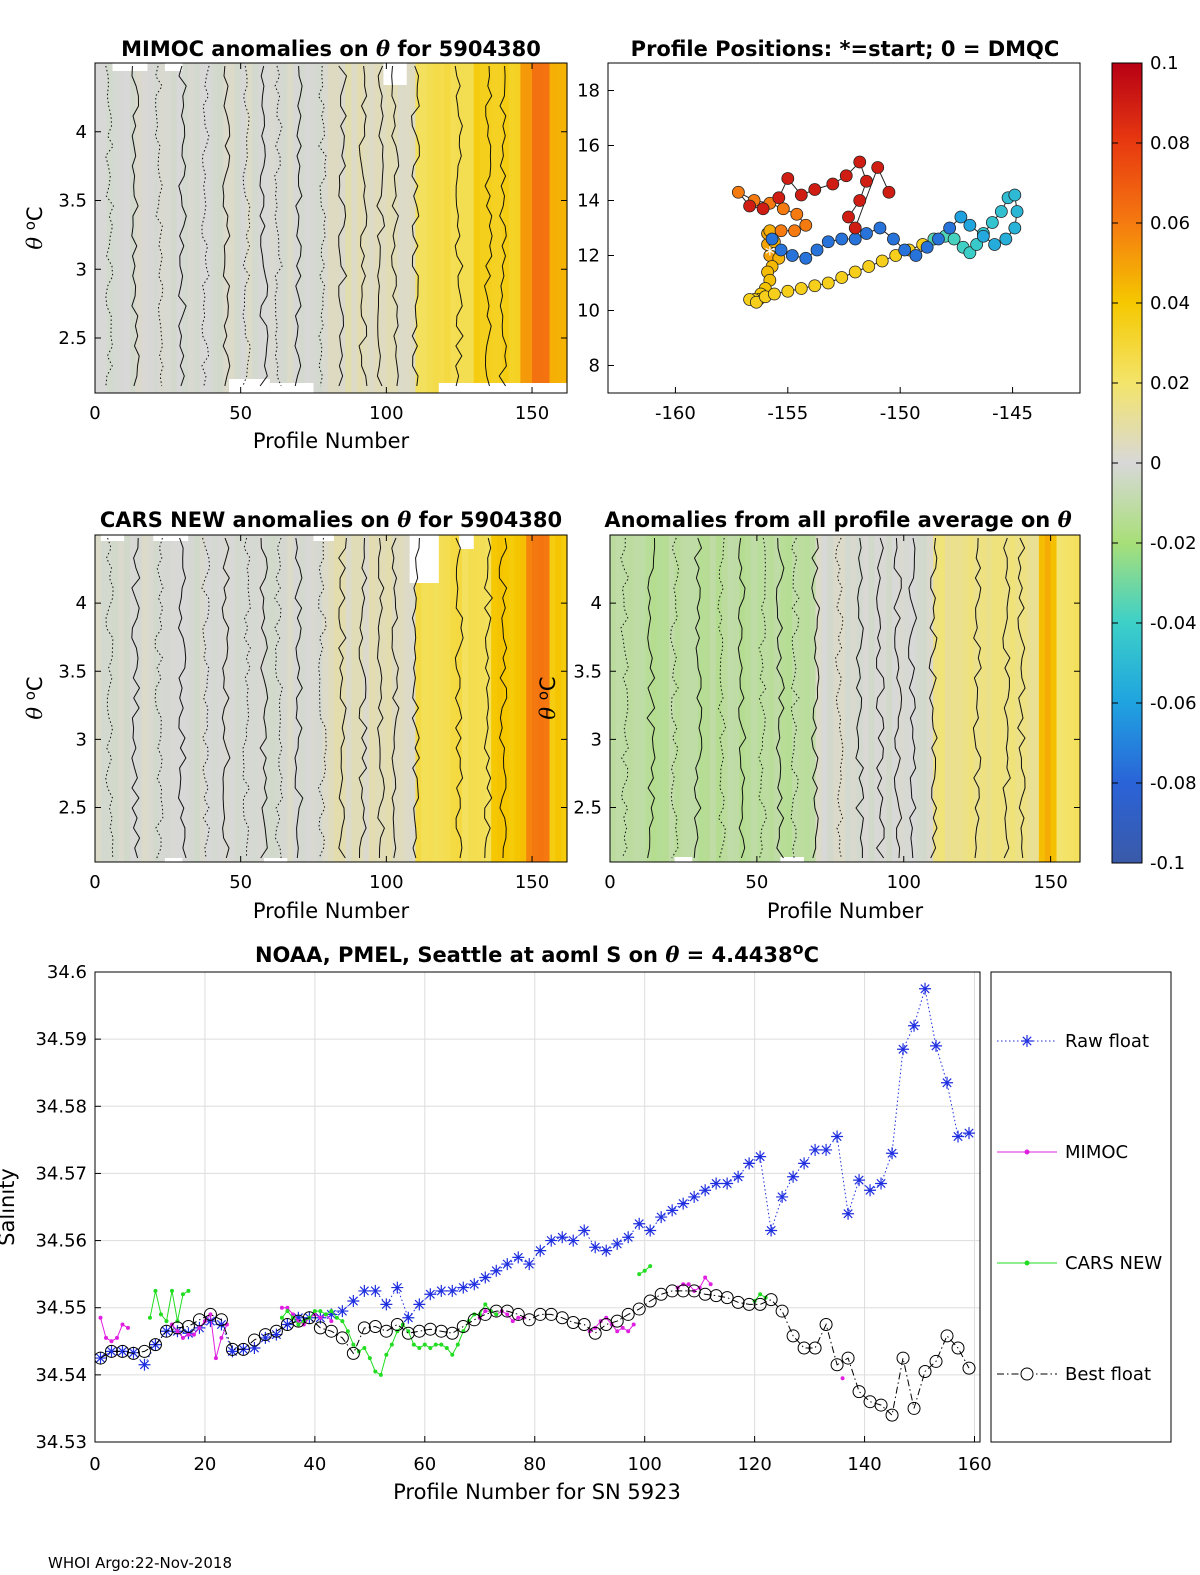  I want to click on cars-new-heatmap, so click(331, 698).